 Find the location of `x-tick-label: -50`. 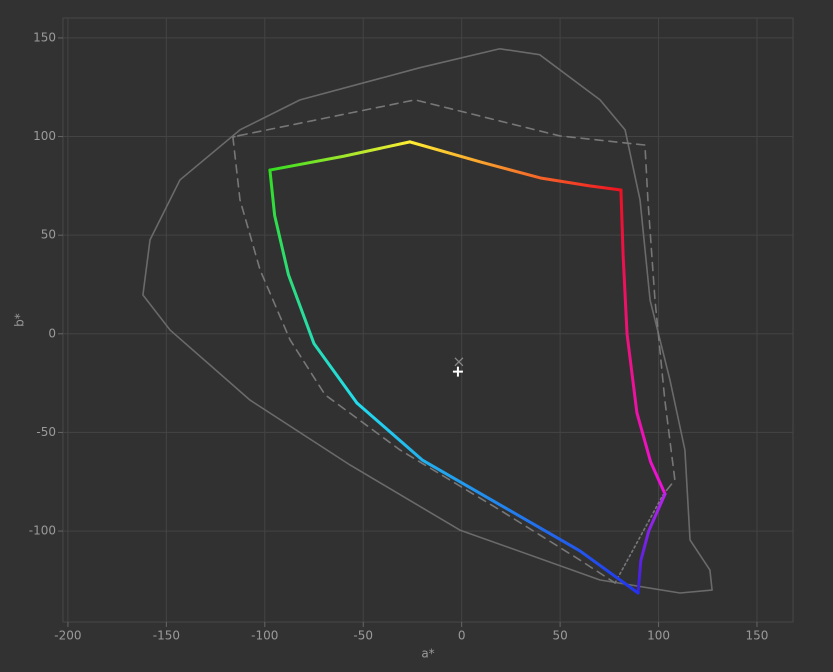

x-tick-label: -50 is located at coordinates (363, 636).